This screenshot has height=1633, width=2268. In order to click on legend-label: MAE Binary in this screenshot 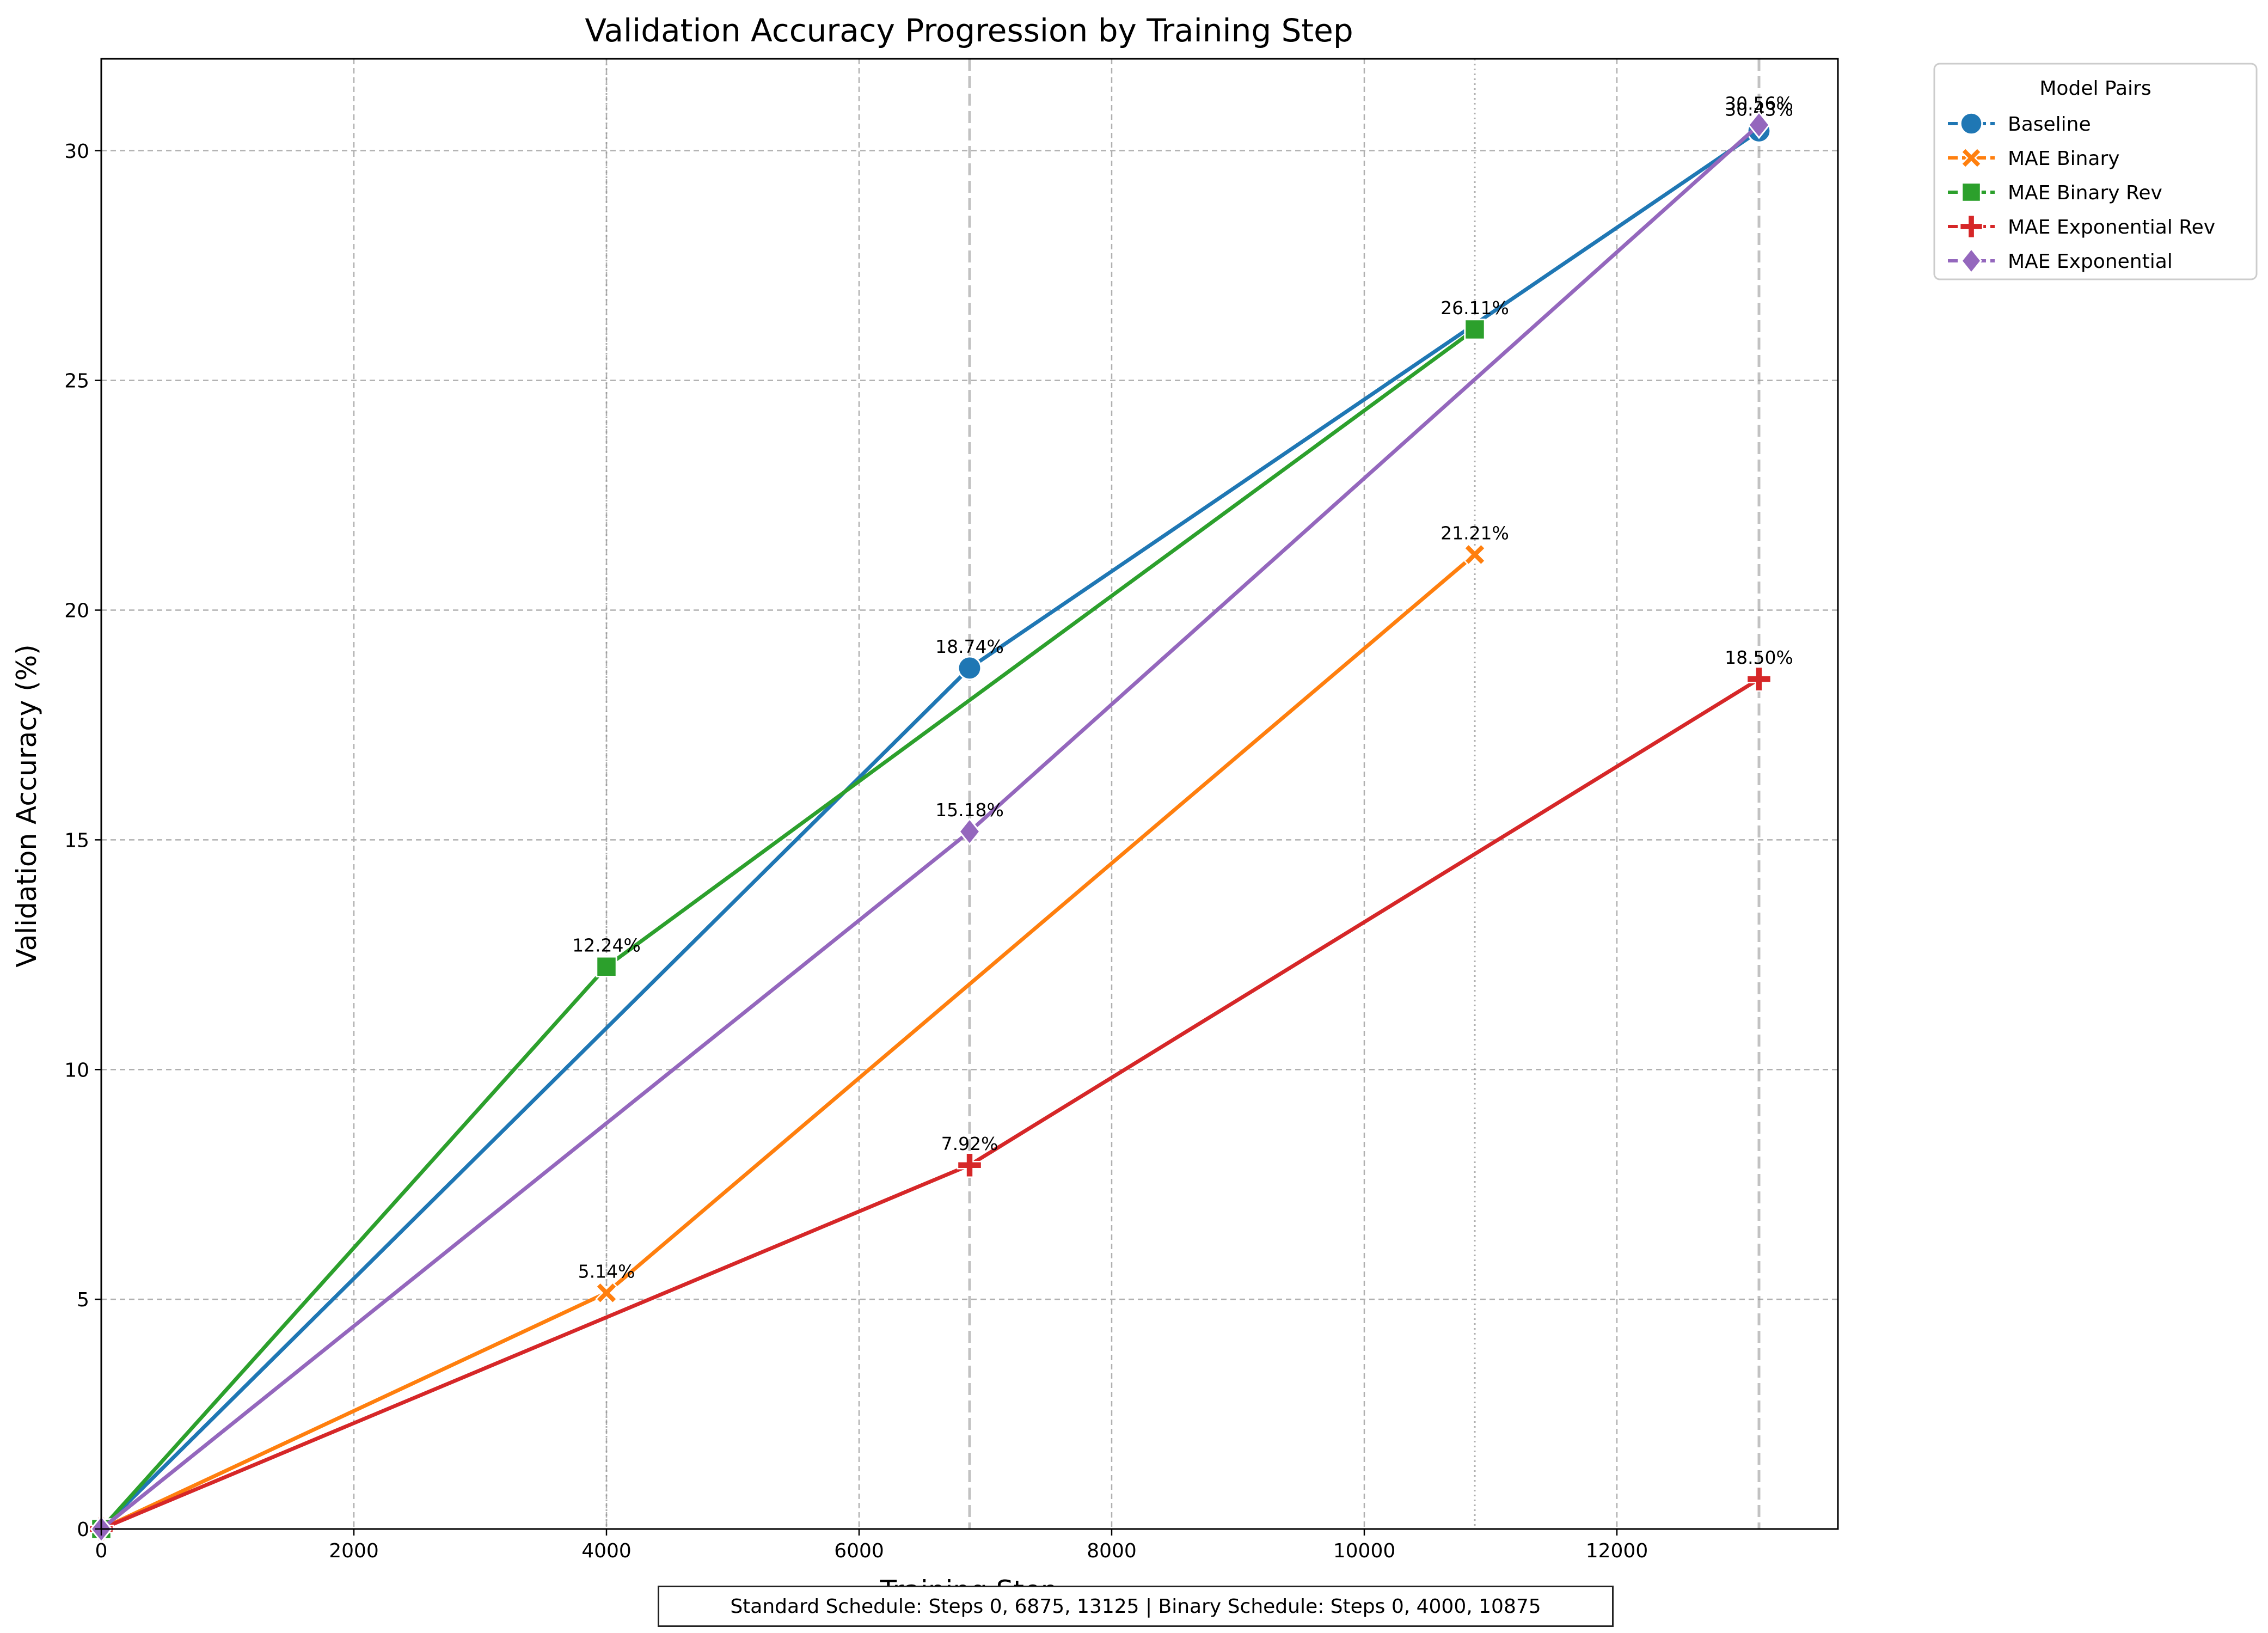, I will do `click(2064, 159)`.